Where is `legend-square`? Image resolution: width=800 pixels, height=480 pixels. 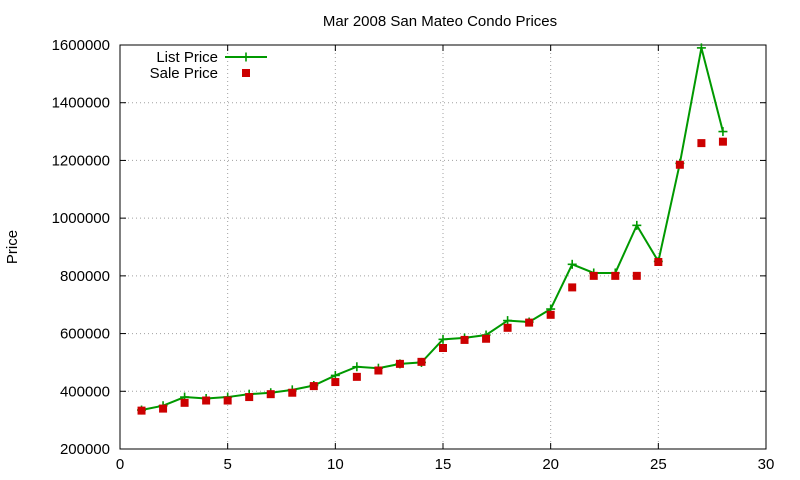
legend-square is located at coordinates (246, 73).